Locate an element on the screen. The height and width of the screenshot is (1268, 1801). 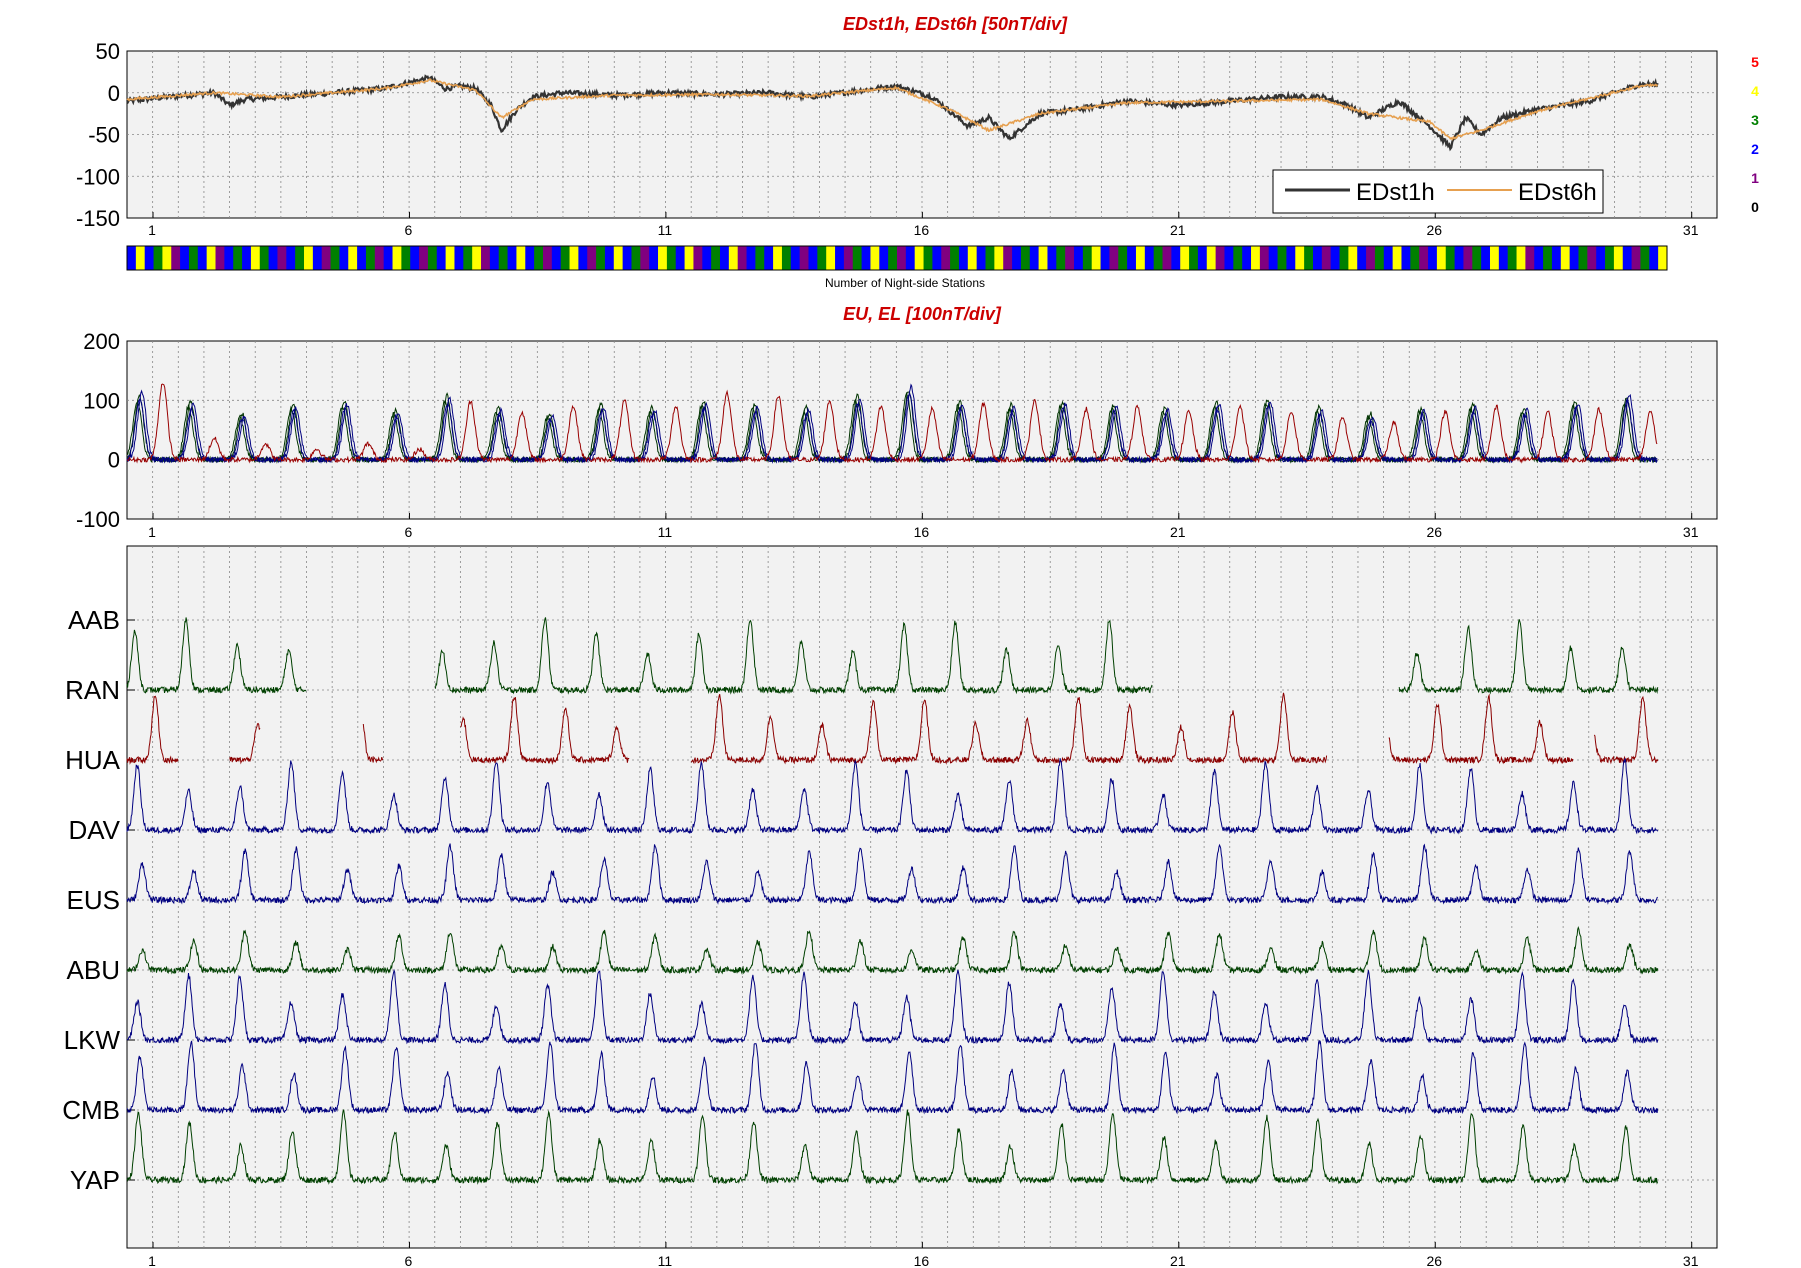
station-label-HUA: HUA is located at coordinates (93, 760).